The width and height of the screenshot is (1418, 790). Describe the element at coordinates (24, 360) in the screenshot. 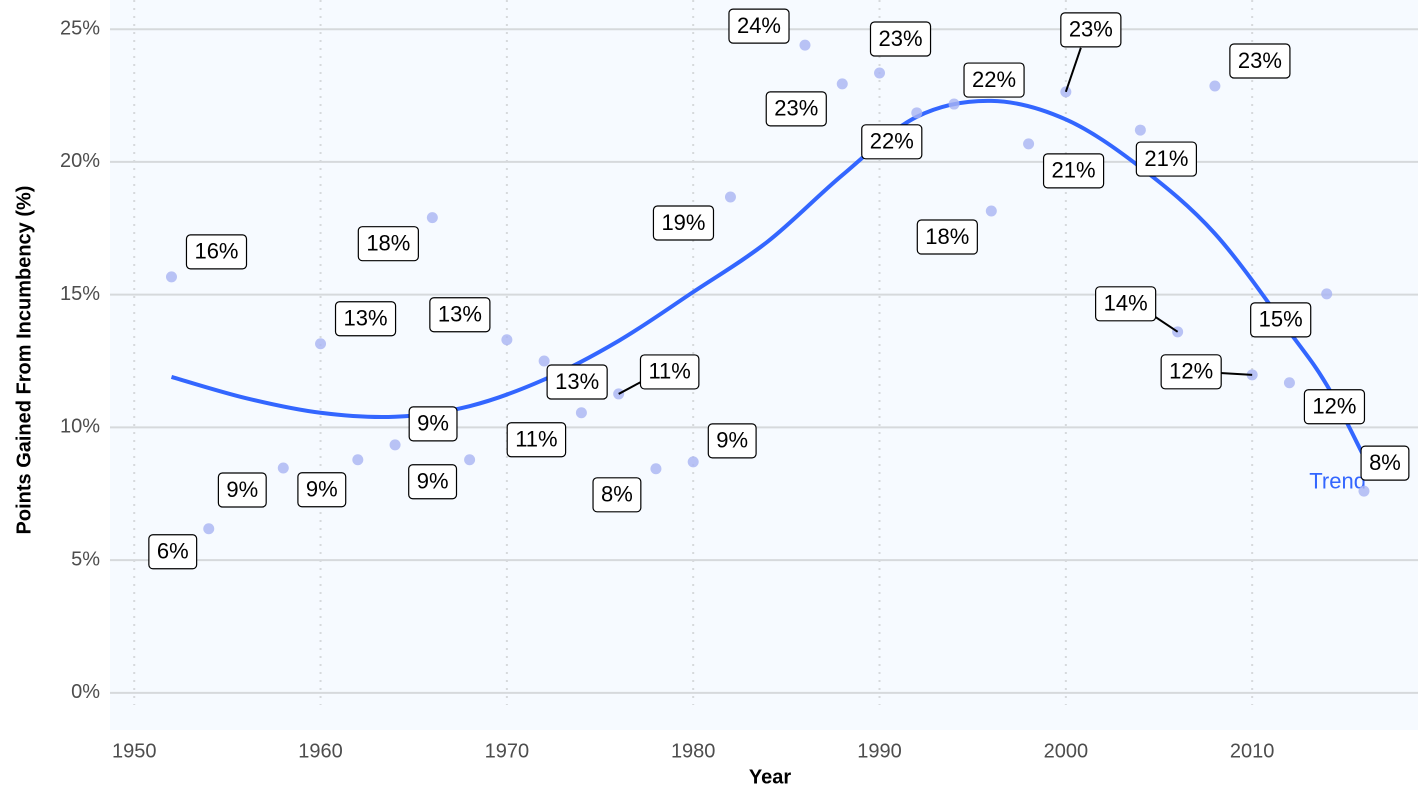

I see `y-axis-title: Points Gained From Incumbency (%)` at that location.